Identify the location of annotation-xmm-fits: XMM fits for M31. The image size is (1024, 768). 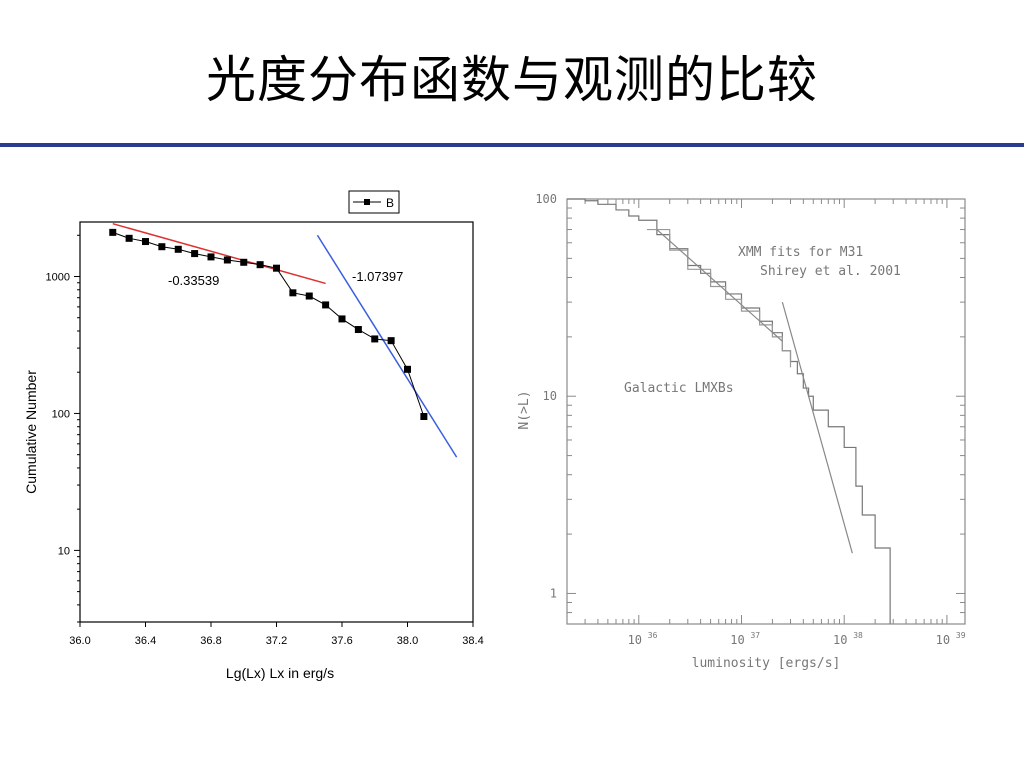
(800, 252).